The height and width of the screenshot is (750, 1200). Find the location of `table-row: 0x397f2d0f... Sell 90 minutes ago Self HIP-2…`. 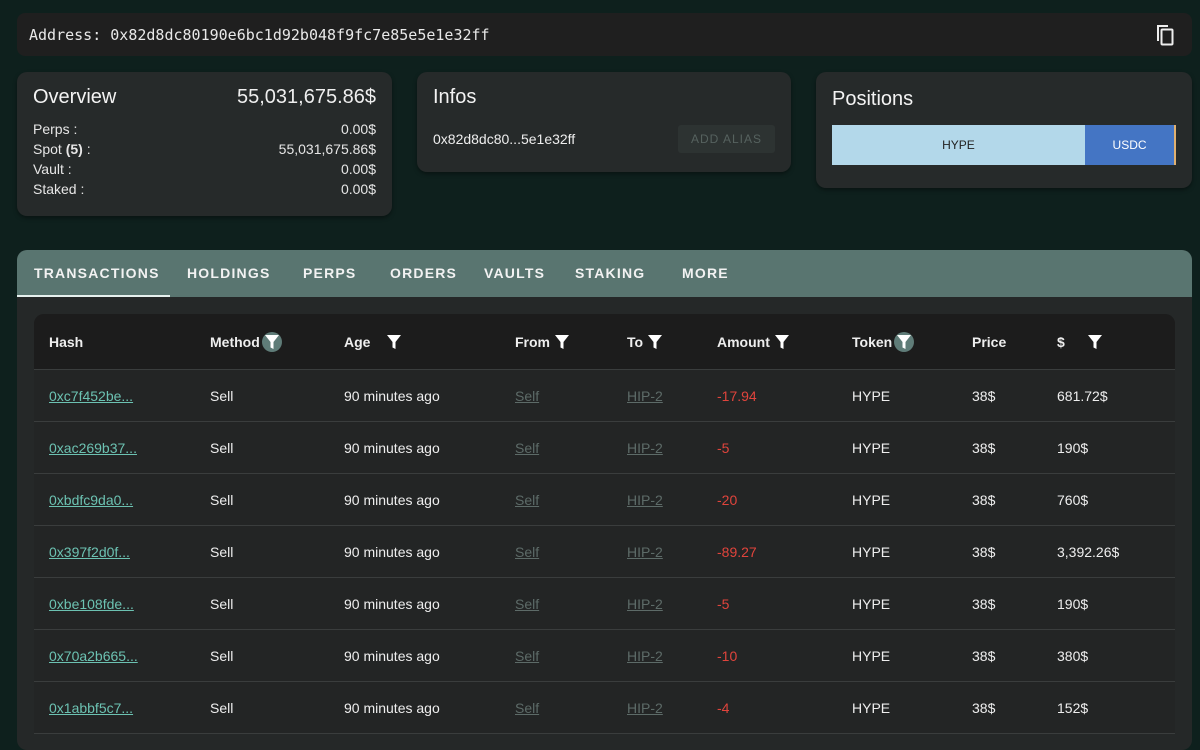

table-row: 0x397f2d0f... Sell 90 minutes ago Self HIP-2… is located at coordinates (604, 552).